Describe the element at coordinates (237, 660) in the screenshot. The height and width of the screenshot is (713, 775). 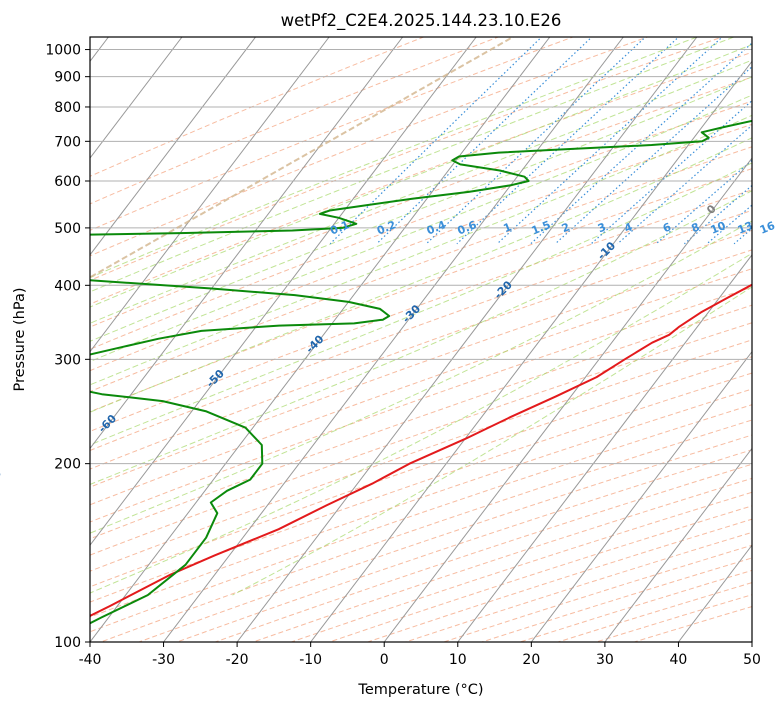
I see `x-tick-label: -20` at that location.